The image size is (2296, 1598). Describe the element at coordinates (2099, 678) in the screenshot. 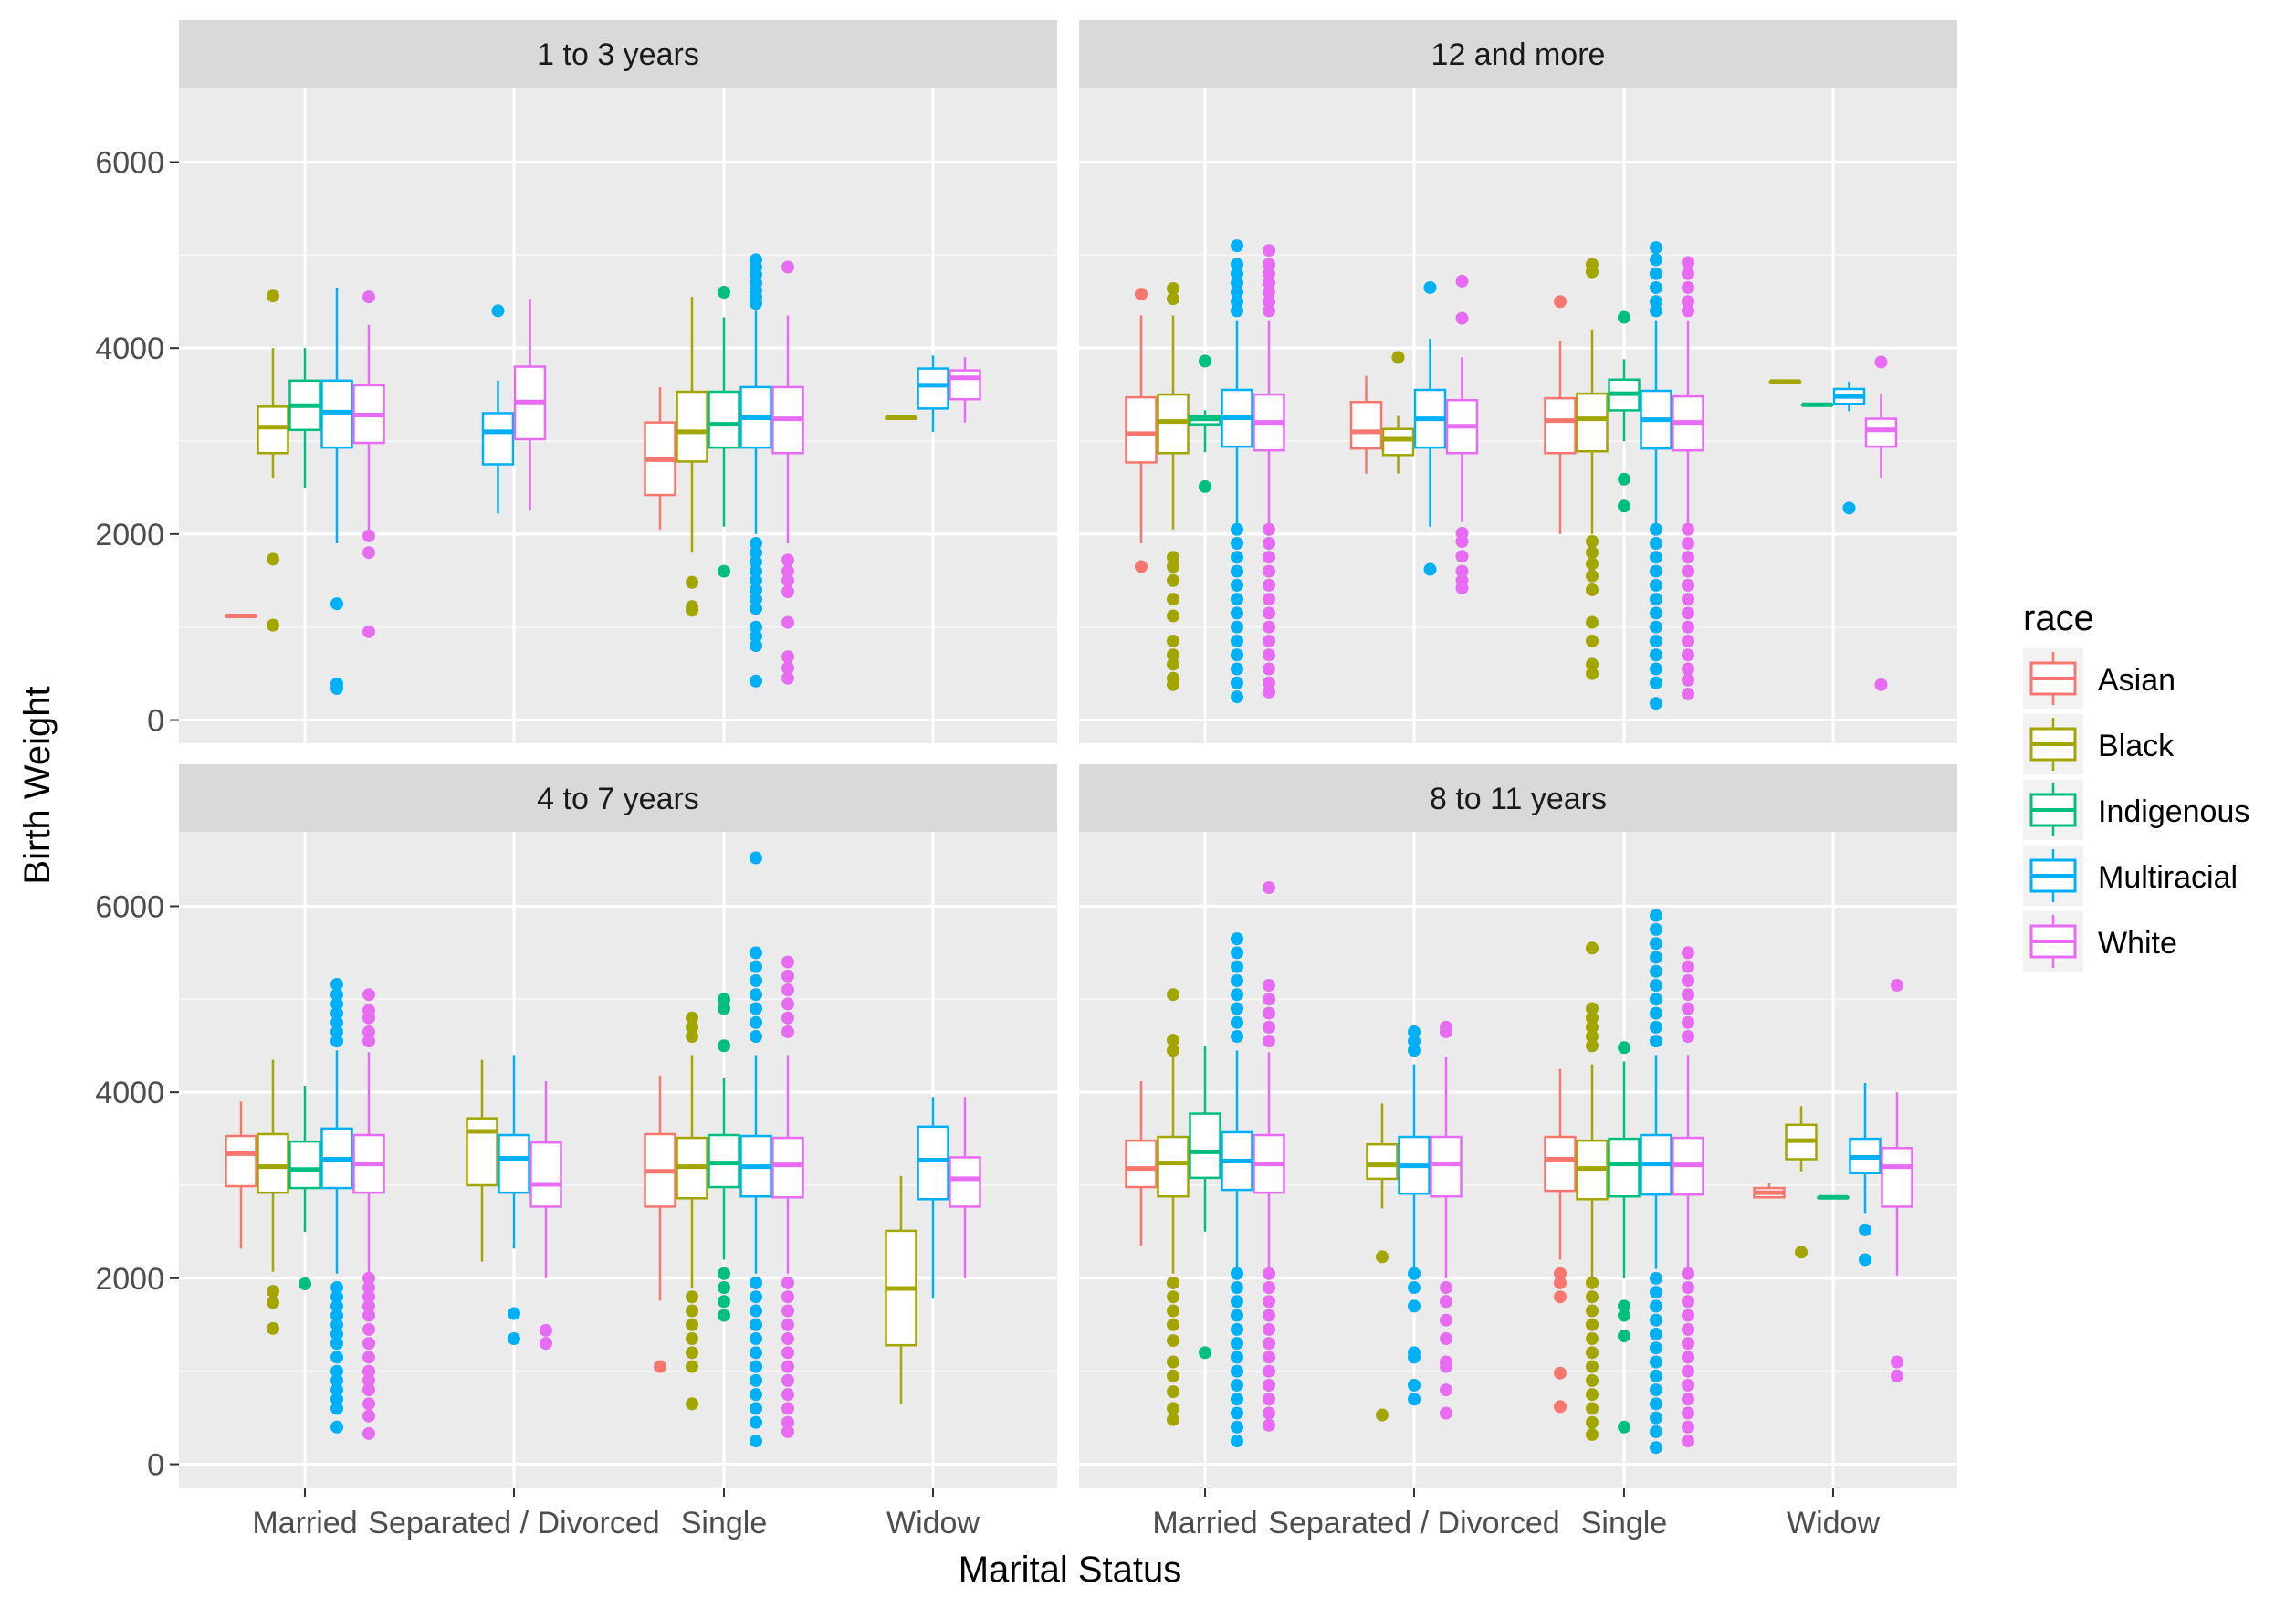

I see `legend-entry: Asian` at that location.